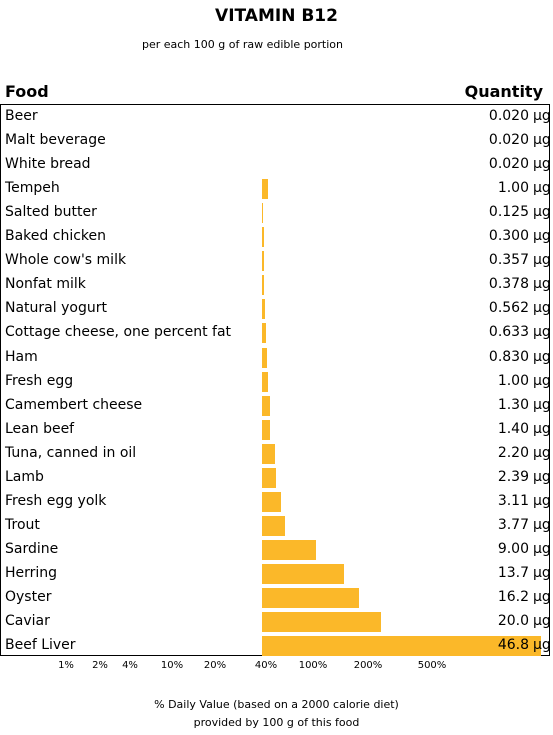  What do you see at coordinates (215, 665) in the screenshot?
I see `x-tick-label: 20%` at bounding box center [215, 665].